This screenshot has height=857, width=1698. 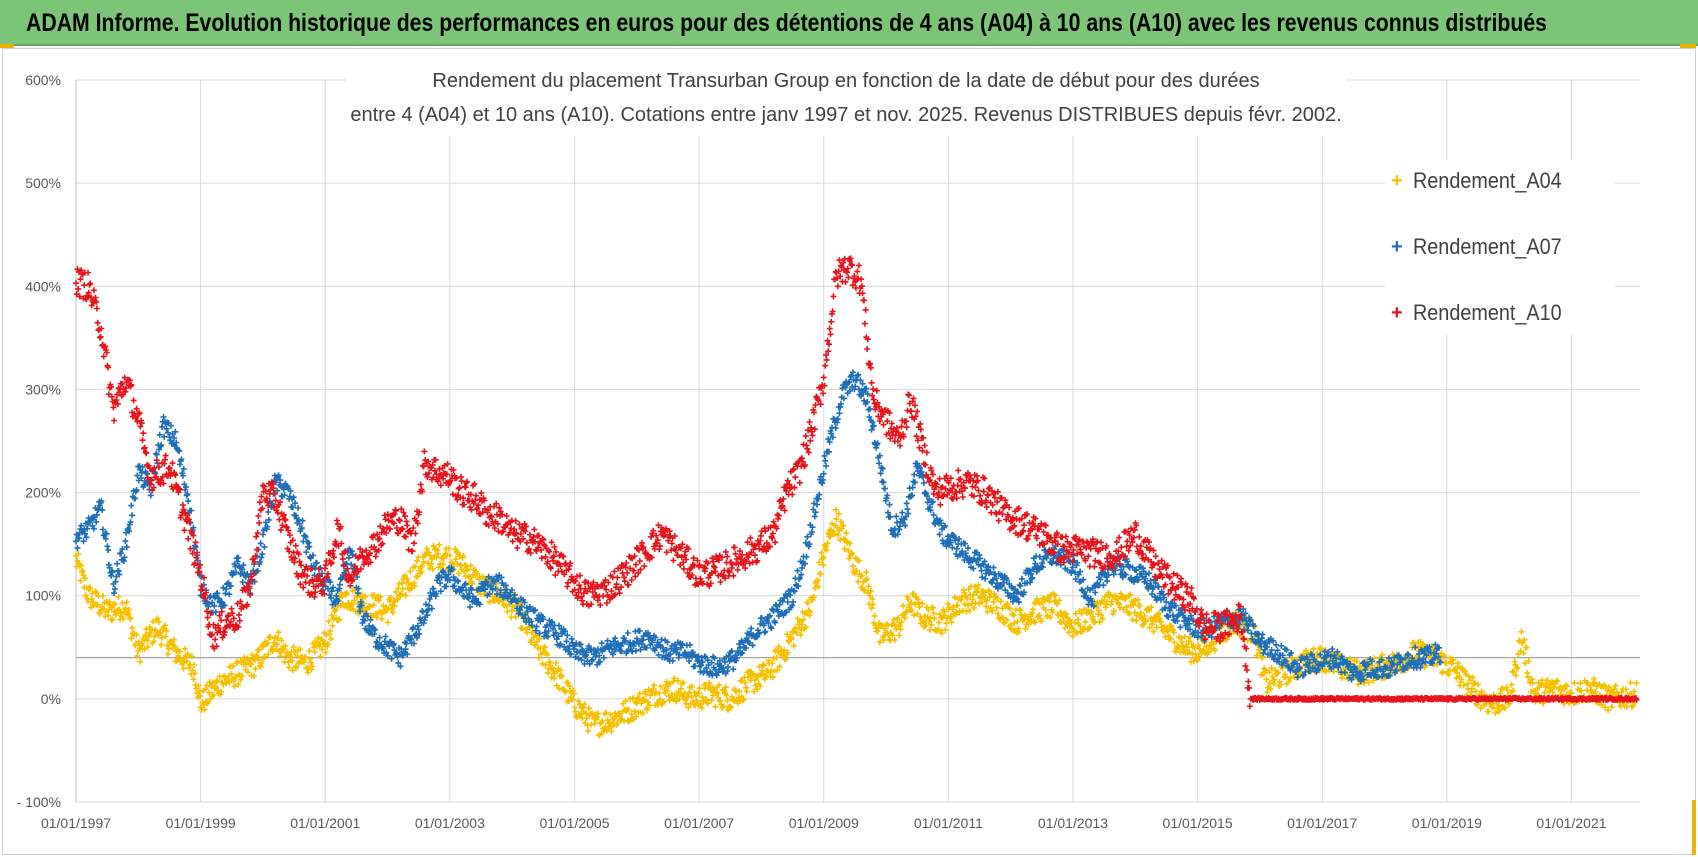 What do you see at coordinates (699, 823) in the screenshot?
I see `x-tick-label: 01/01/2007` at bounding box center [699, 823].